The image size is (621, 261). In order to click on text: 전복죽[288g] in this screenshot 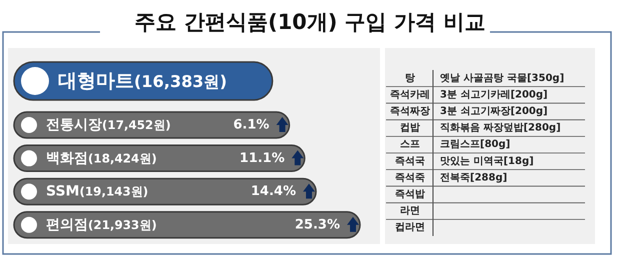, I will do `click(474, 178)`.